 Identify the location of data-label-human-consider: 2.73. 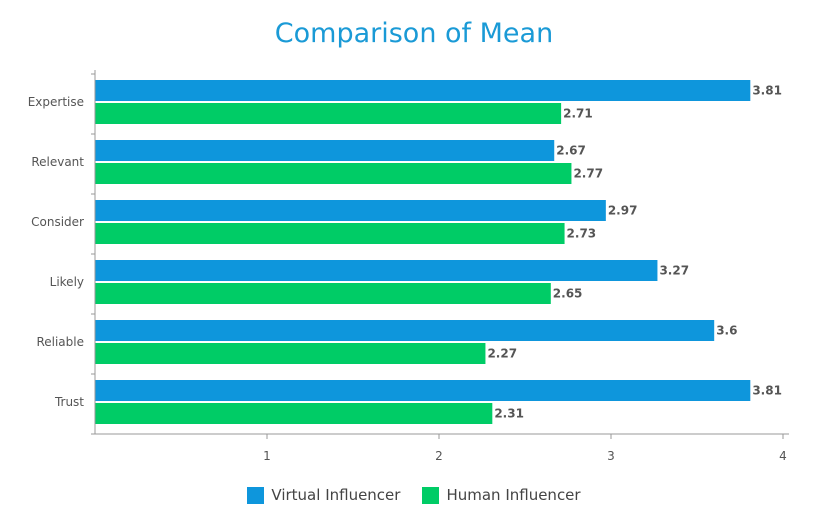
(582, 234).